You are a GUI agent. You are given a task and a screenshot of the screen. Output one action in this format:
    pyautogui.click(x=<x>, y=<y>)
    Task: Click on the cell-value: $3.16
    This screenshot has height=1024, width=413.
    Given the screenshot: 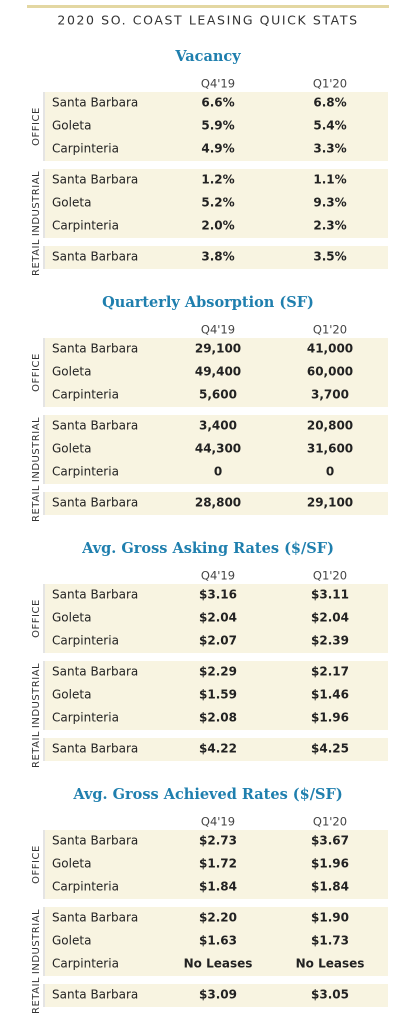 What is the action you would take?
    pyautogui.click(x=218, y=595)
    